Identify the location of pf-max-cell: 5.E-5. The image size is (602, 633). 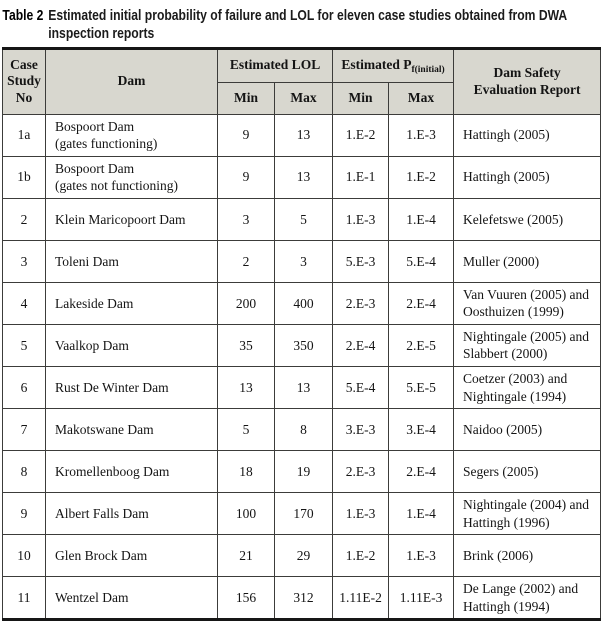
(421, 387).